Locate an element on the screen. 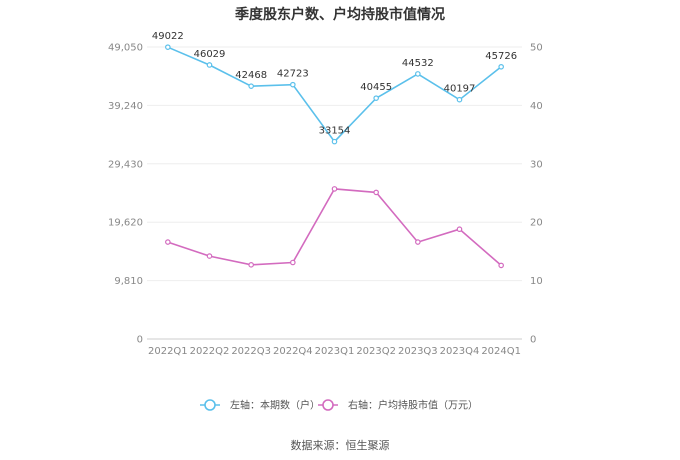 Image resolution: width=680 pixels, height=460 pixels. x-axis-tick-label: 2023Q2 is located at coordinates (376, 351).